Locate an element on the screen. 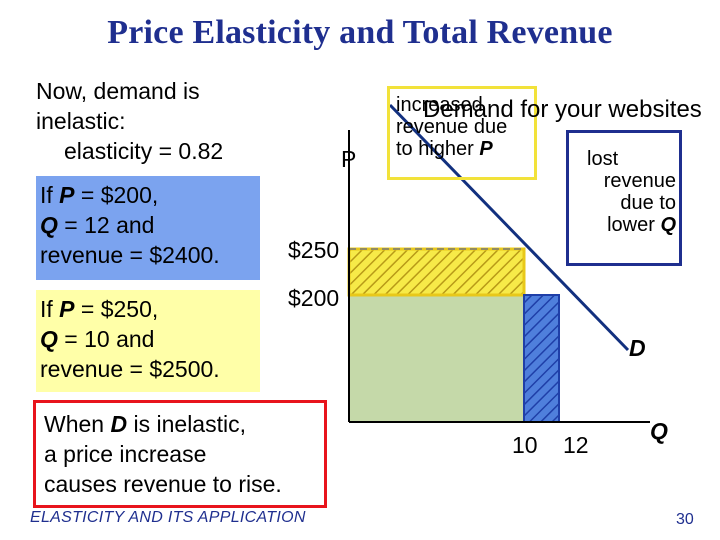 Image resolution: width=720 pixels, height=540 pixels. loss-line-3: due to is located at coordinates (648, 203).